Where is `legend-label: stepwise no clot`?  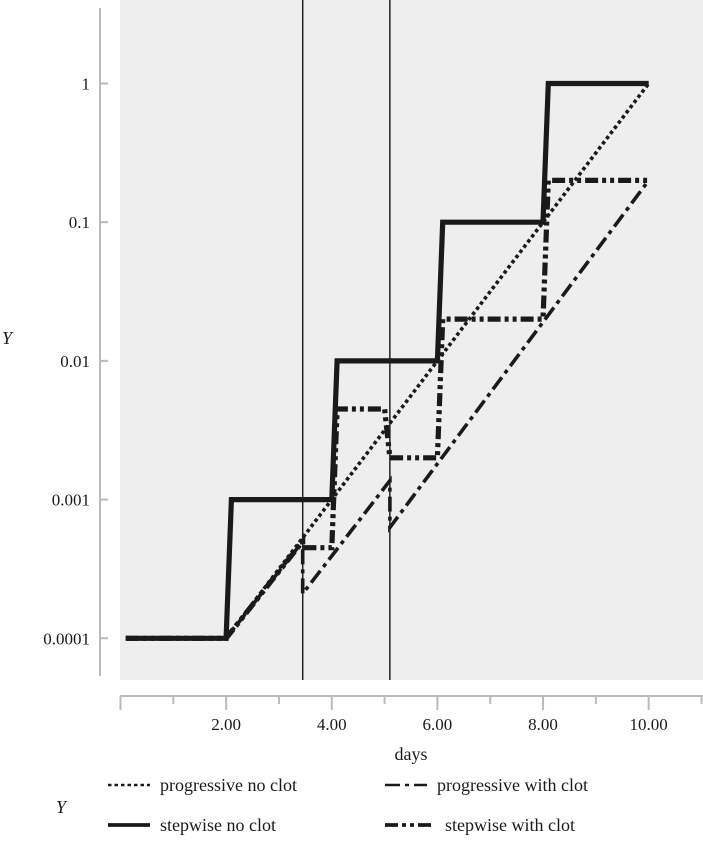
legend-label: stepwise no clot is located at coordinates (218, 825).